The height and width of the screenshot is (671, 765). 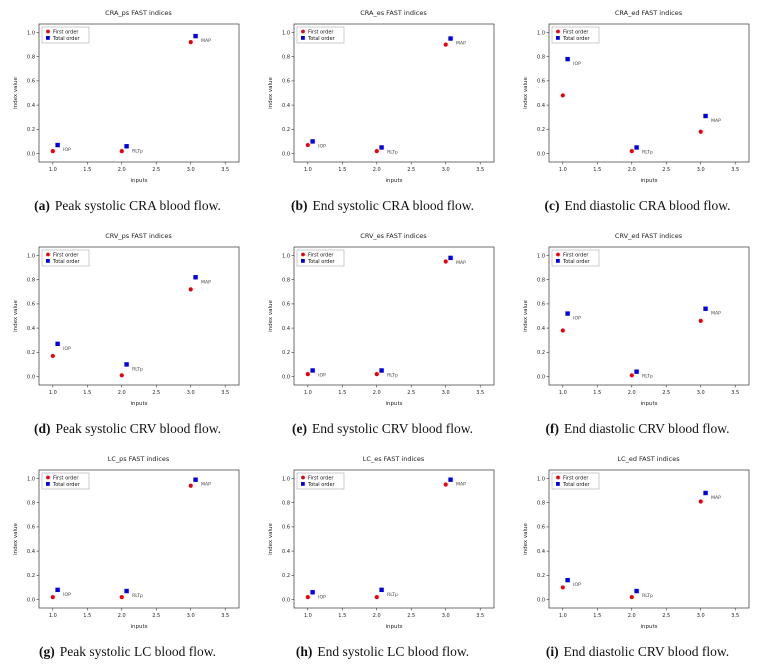 I want to click on chart-title: CRA_ed FAST indices, so click(x=648, y=13).